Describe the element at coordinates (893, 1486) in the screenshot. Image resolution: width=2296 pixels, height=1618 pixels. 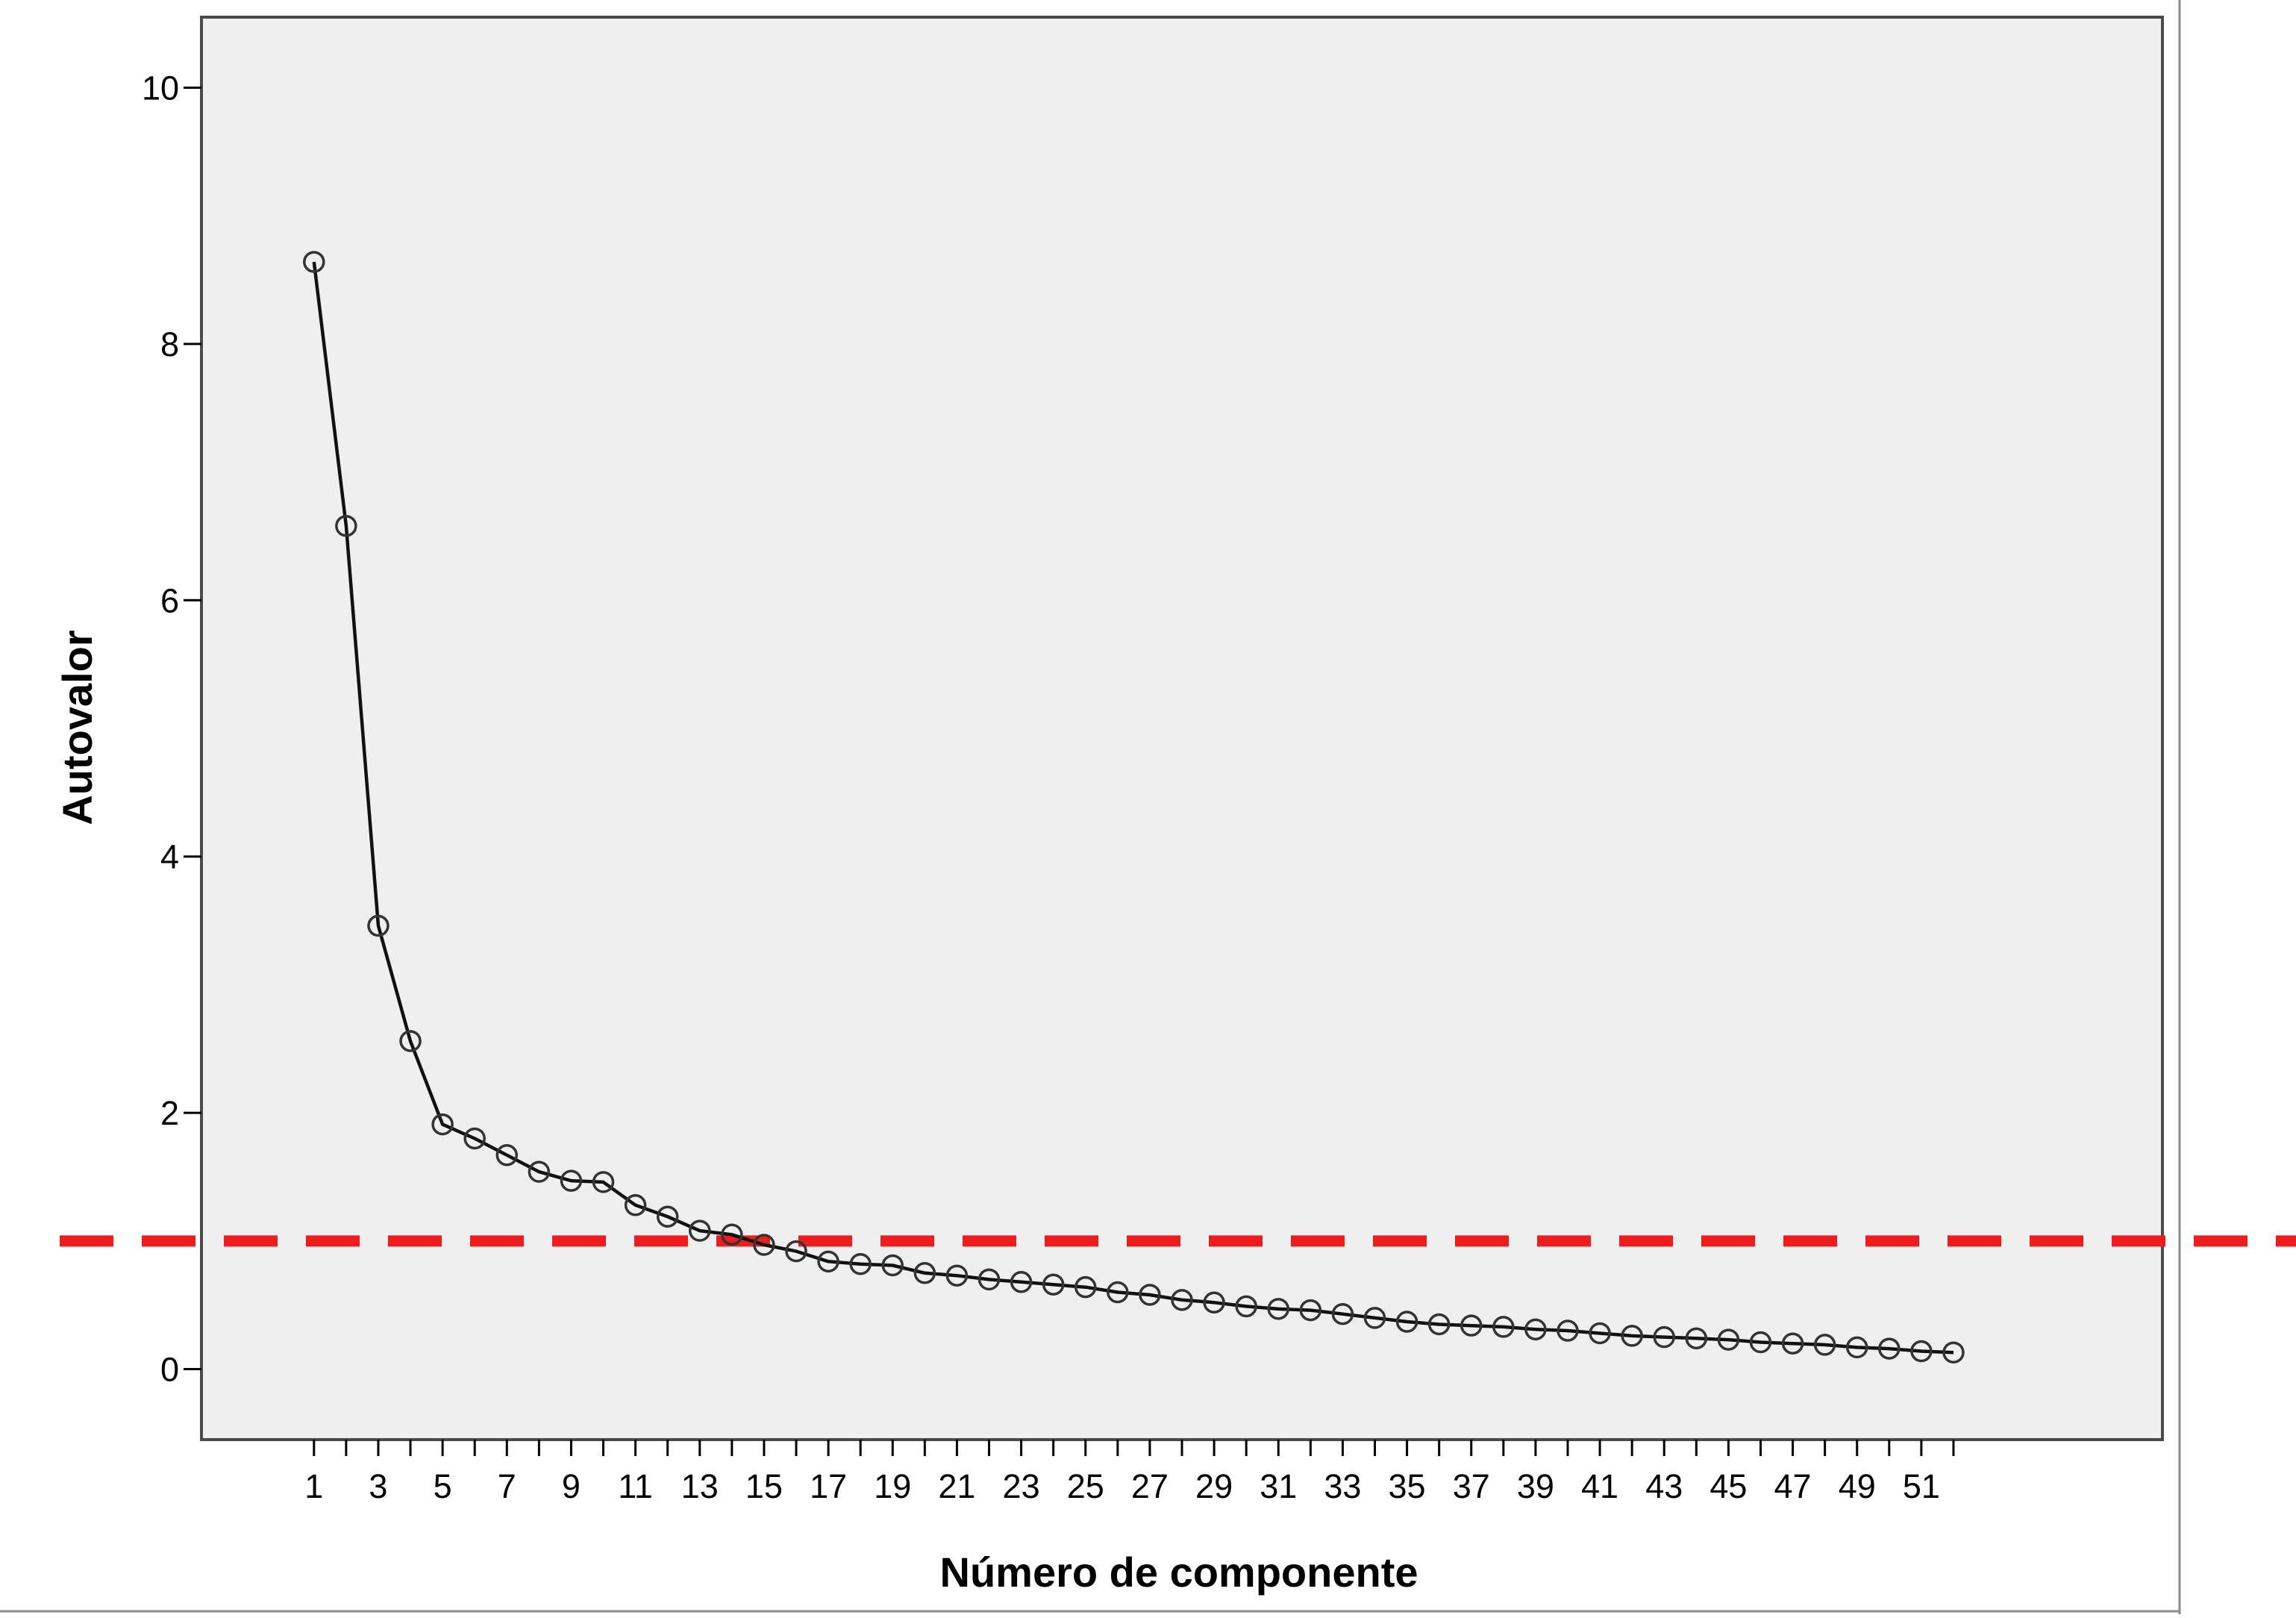
I see `x-tick-label: 19` at that location.